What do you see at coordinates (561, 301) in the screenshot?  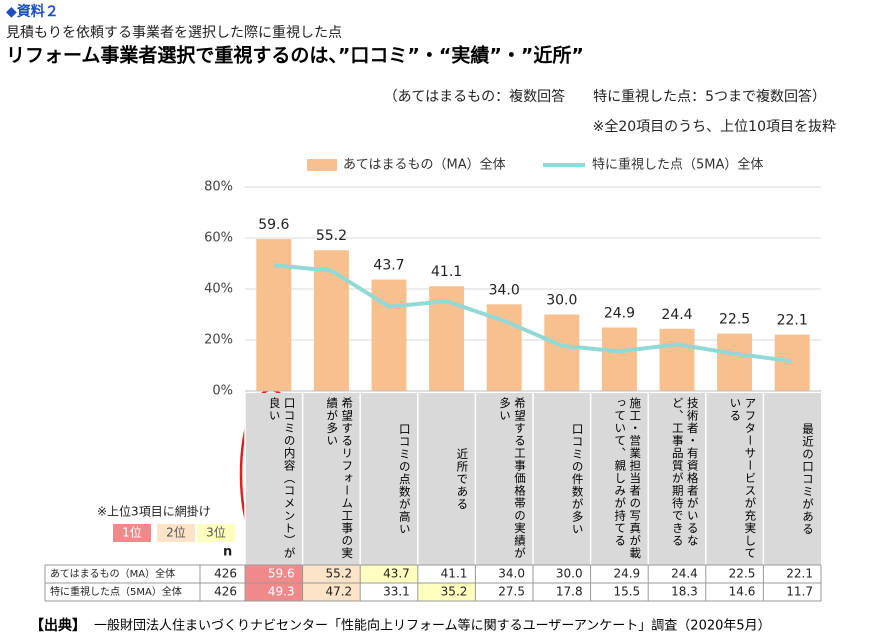 I see `data-label: 30.0` at bounding box center [561, 301].